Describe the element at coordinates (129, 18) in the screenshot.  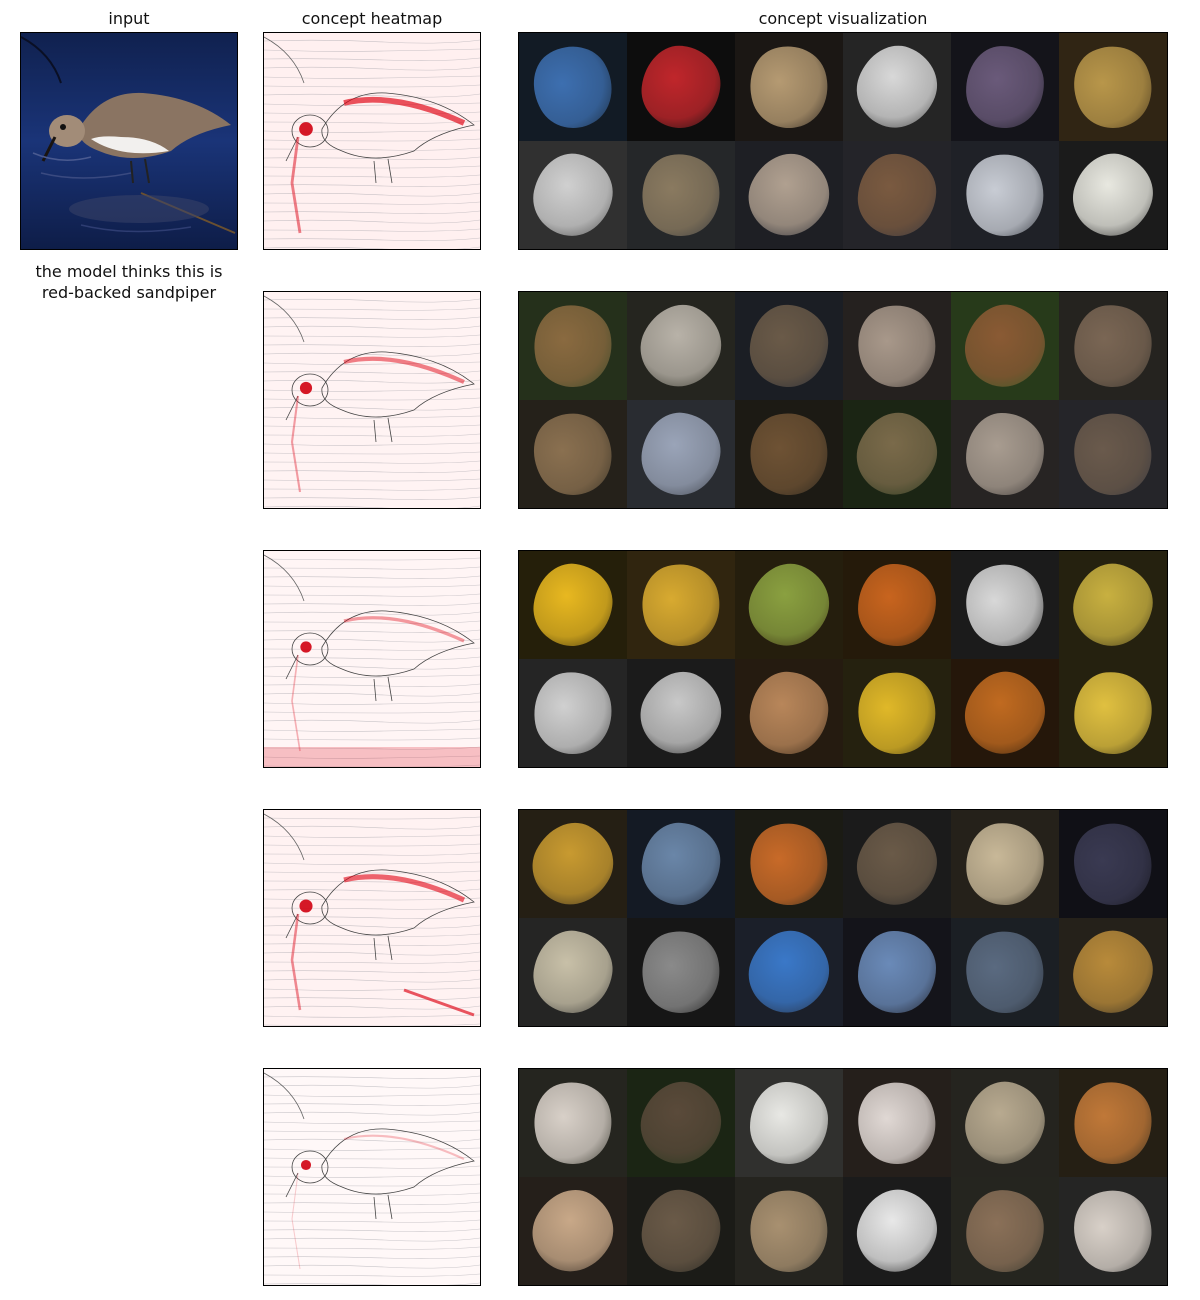
I see `input-column-title: input` at that location.